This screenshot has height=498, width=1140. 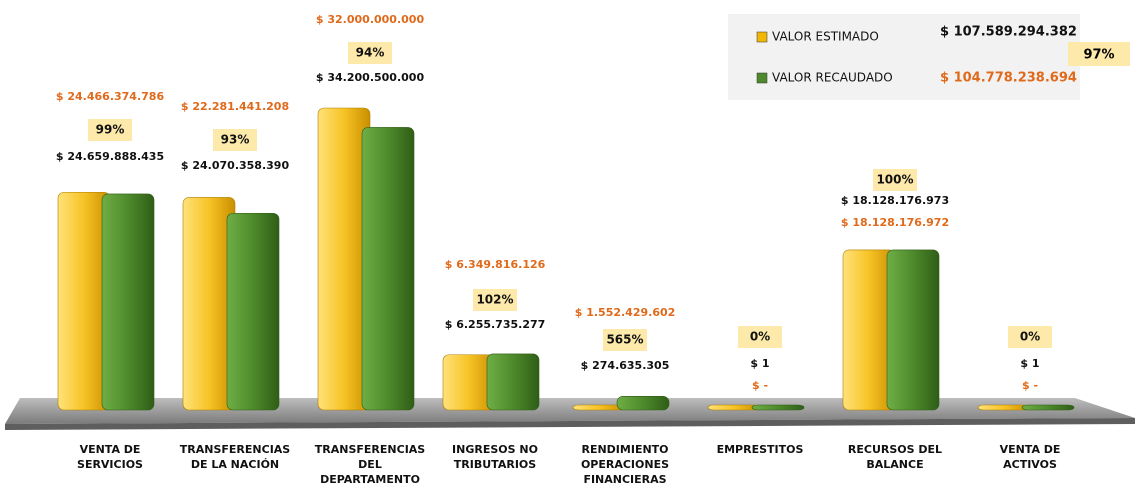 What do you see at coordinates (825, 37) in the screenshot?
I see `legend-label: VALOR ESTIMADO` at bounding box center [825, 37].